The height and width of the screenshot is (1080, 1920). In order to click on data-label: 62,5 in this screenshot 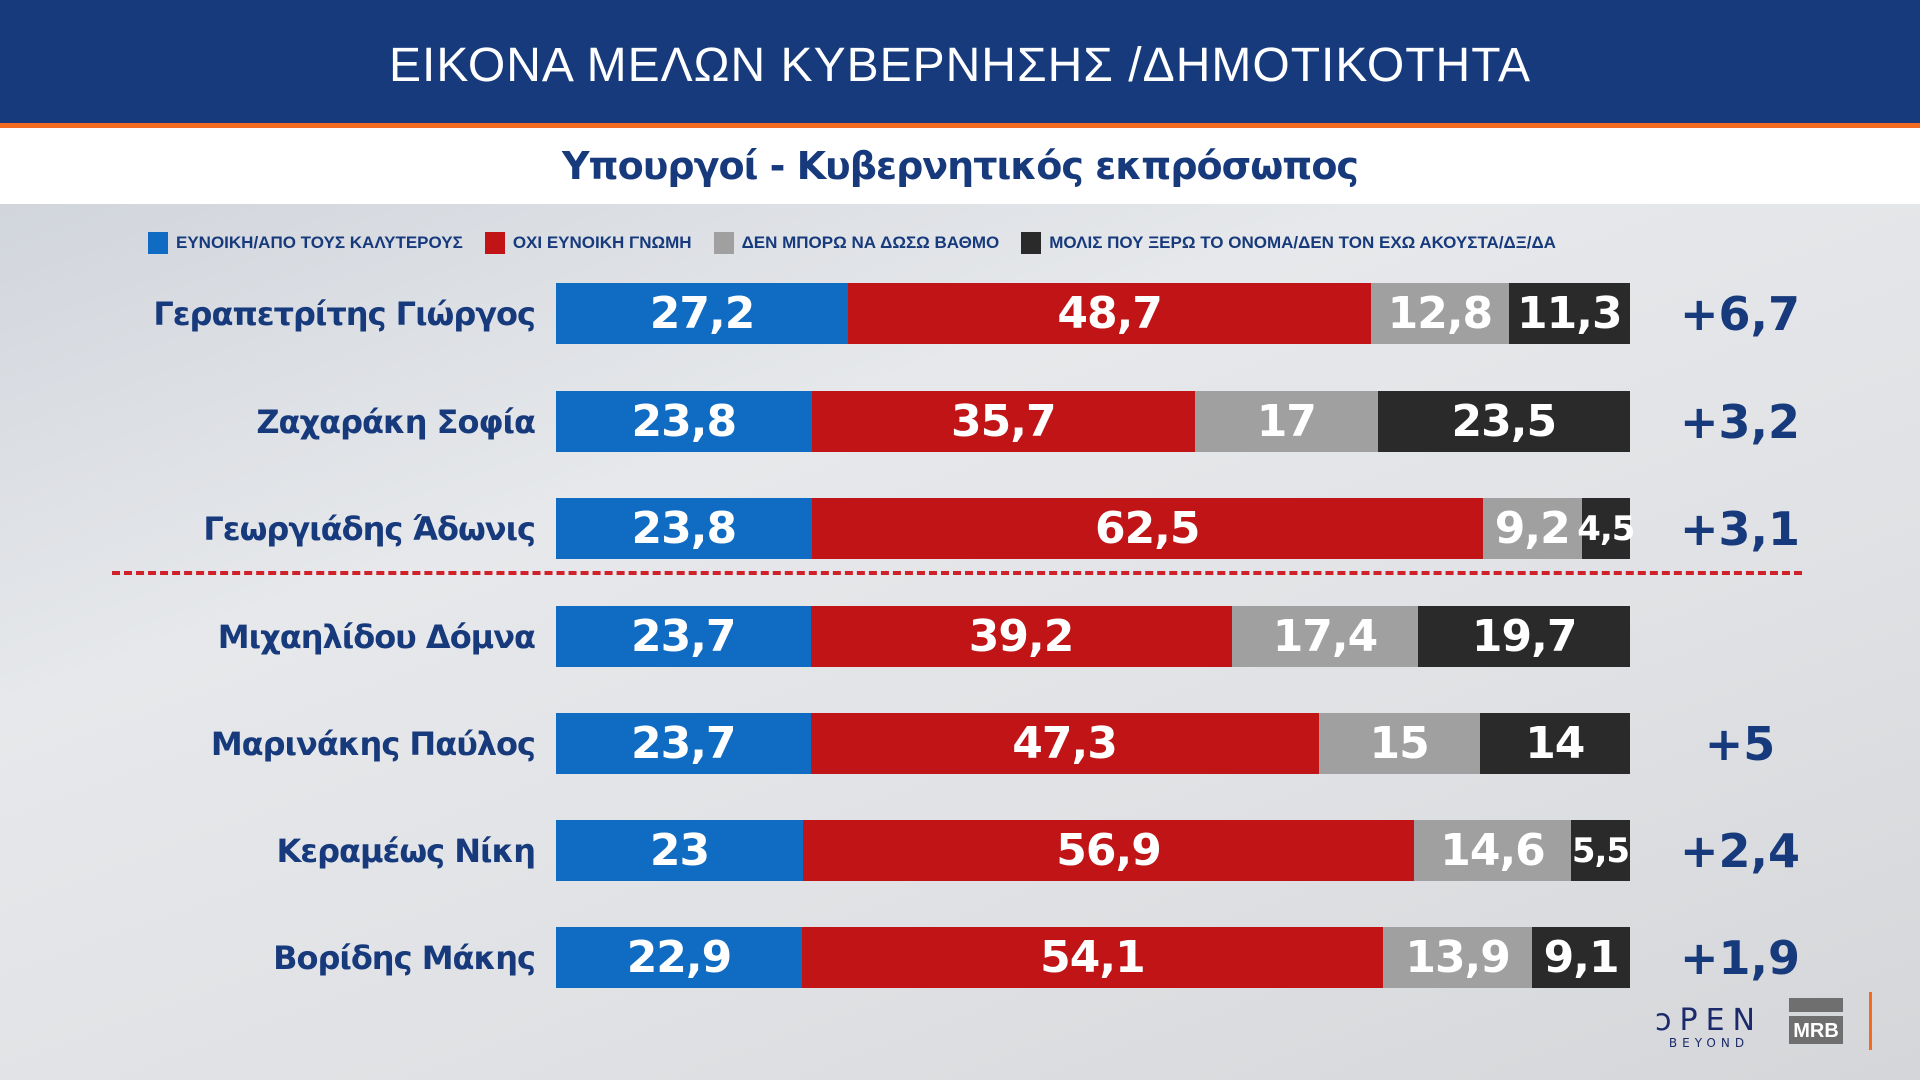, I will do `click(1147, 528)`.